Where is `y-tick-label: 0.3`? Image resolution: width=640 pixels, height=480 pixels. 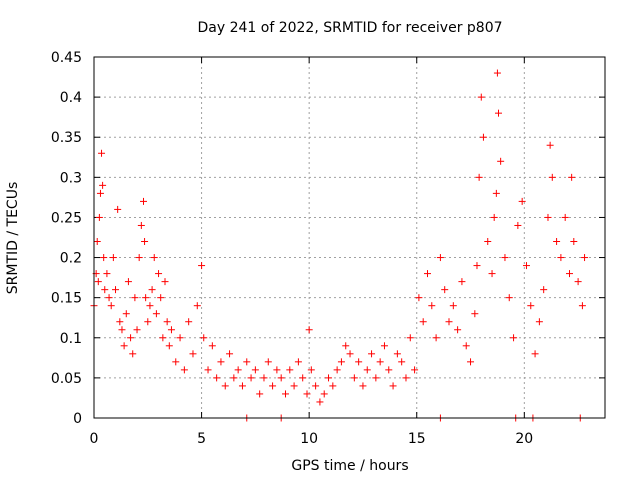 y-tick-label: 0.3 is located at coordinates (71, 178).